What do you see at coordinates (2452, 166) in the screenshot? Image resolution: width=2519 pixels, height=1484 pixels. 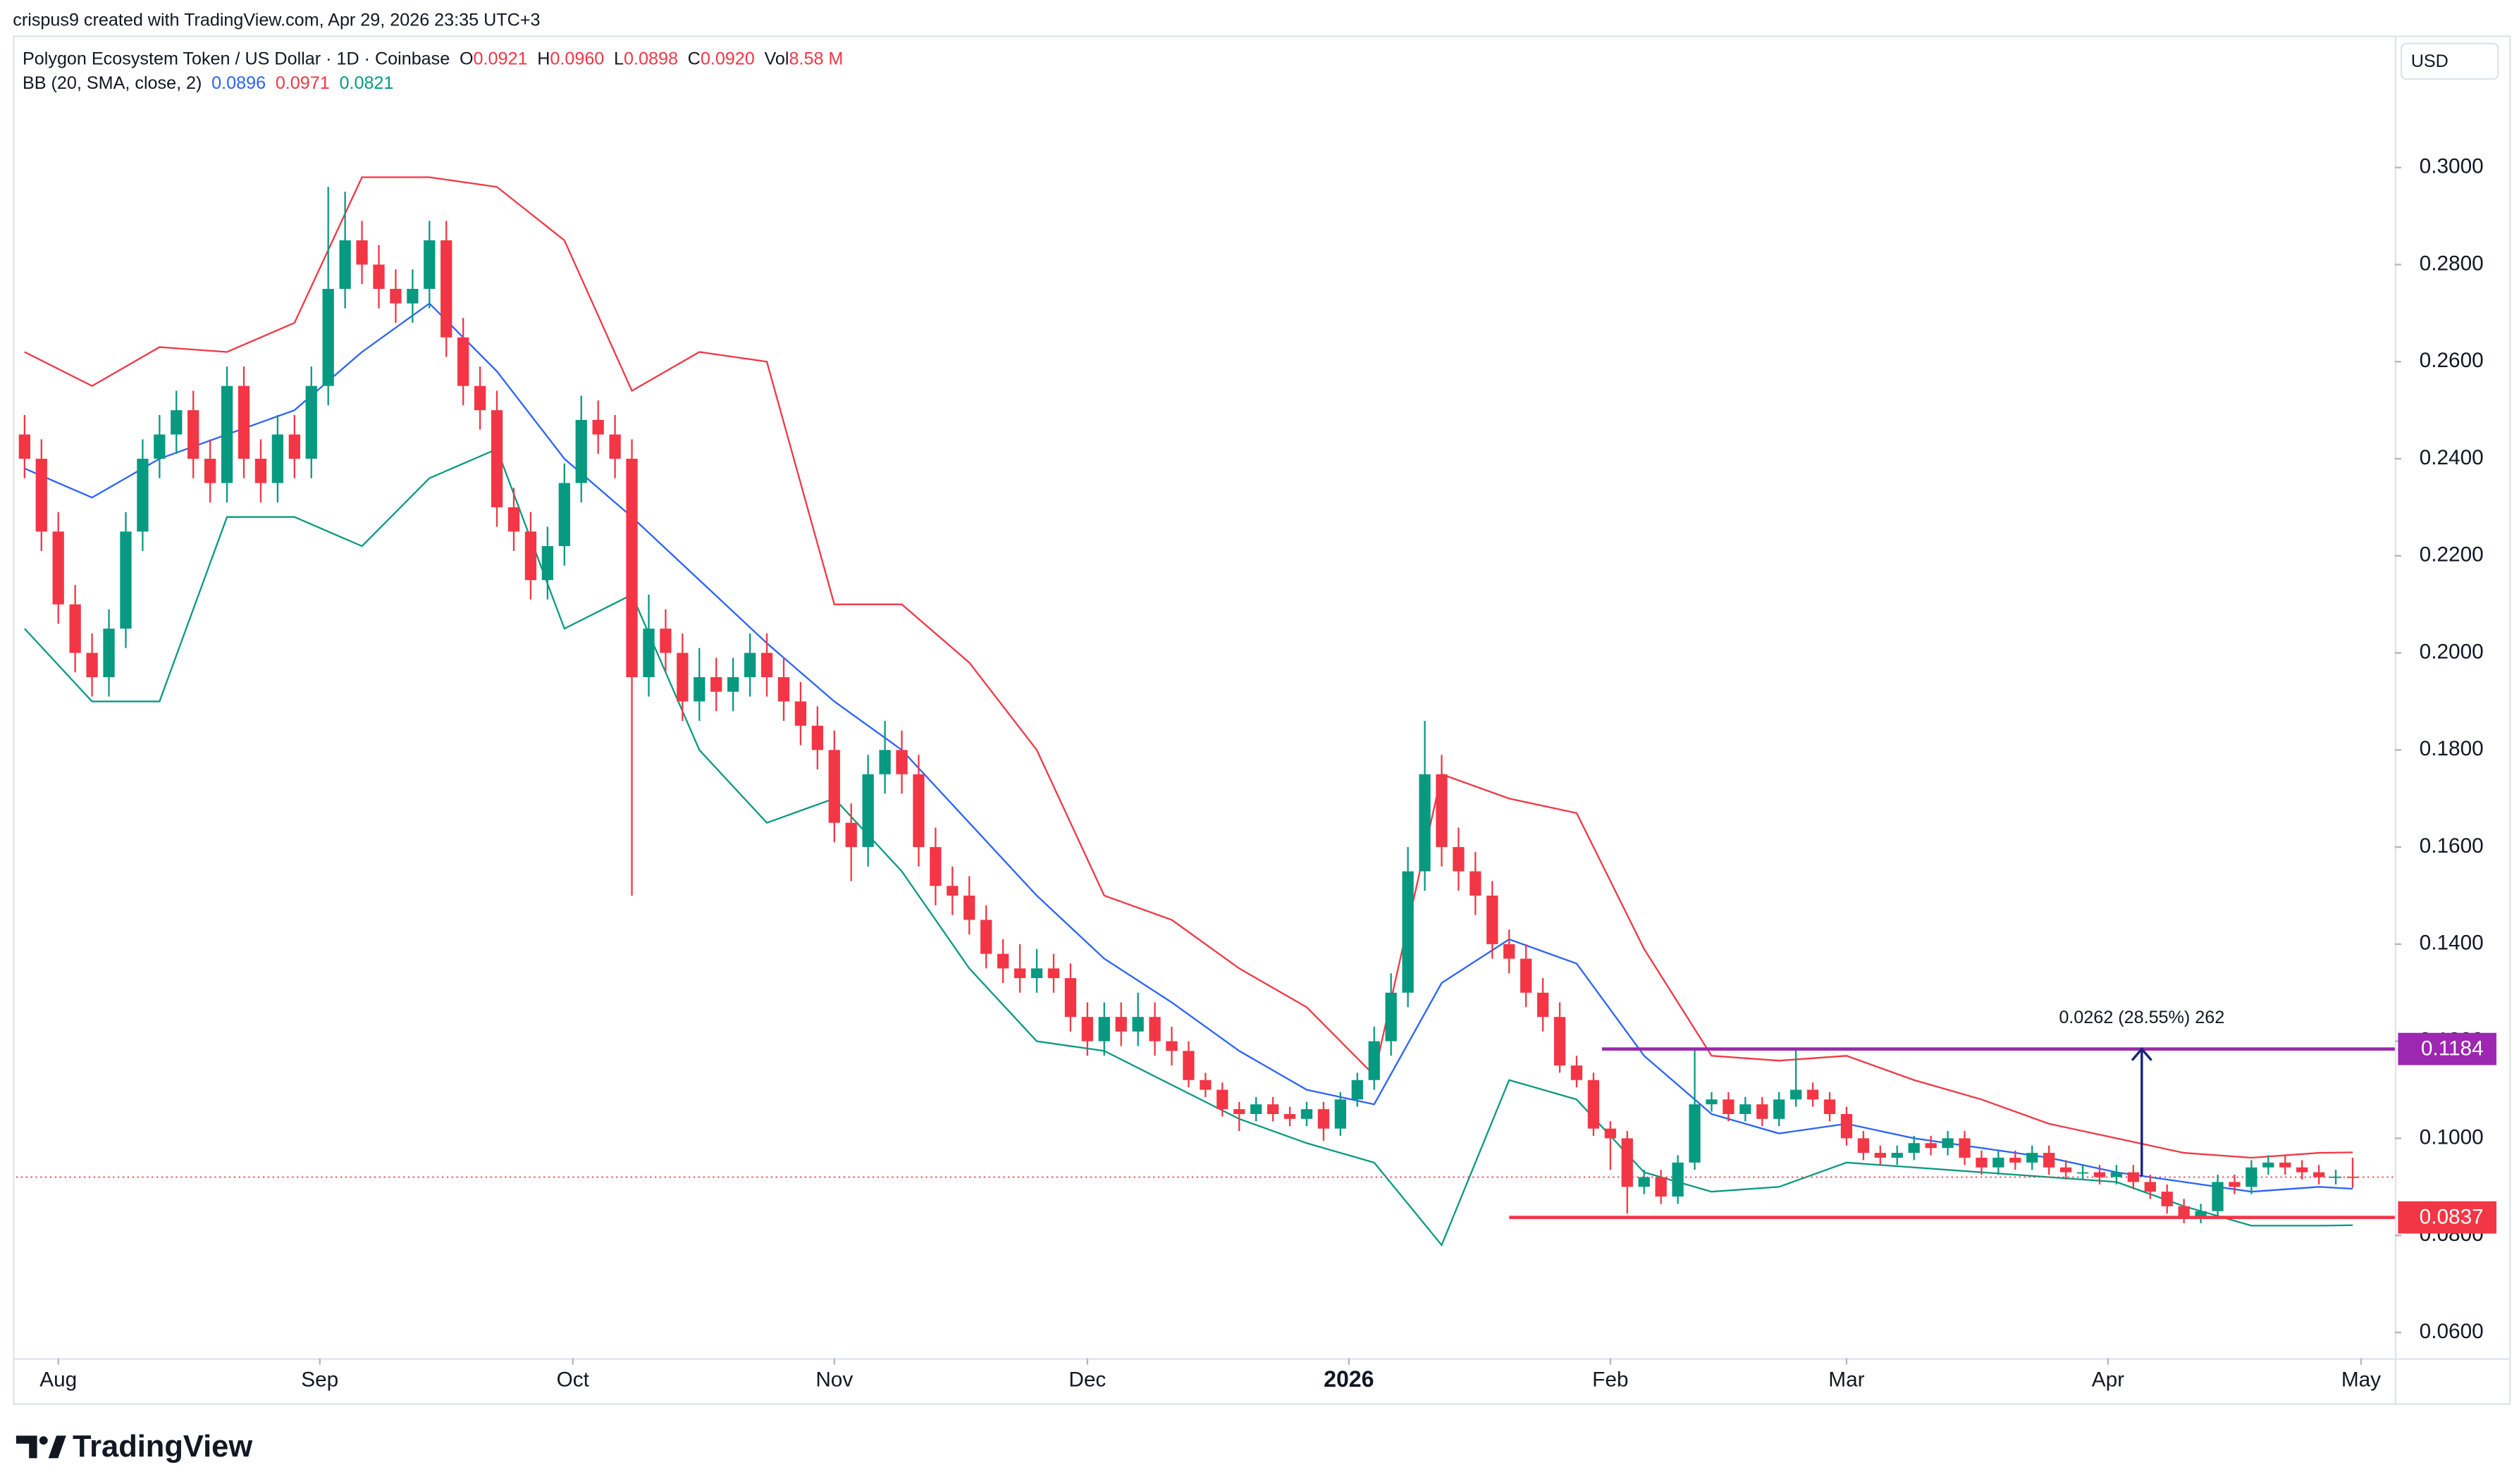 I see `y-tick-label: 0.3000` at bounding box center [2452, 166].